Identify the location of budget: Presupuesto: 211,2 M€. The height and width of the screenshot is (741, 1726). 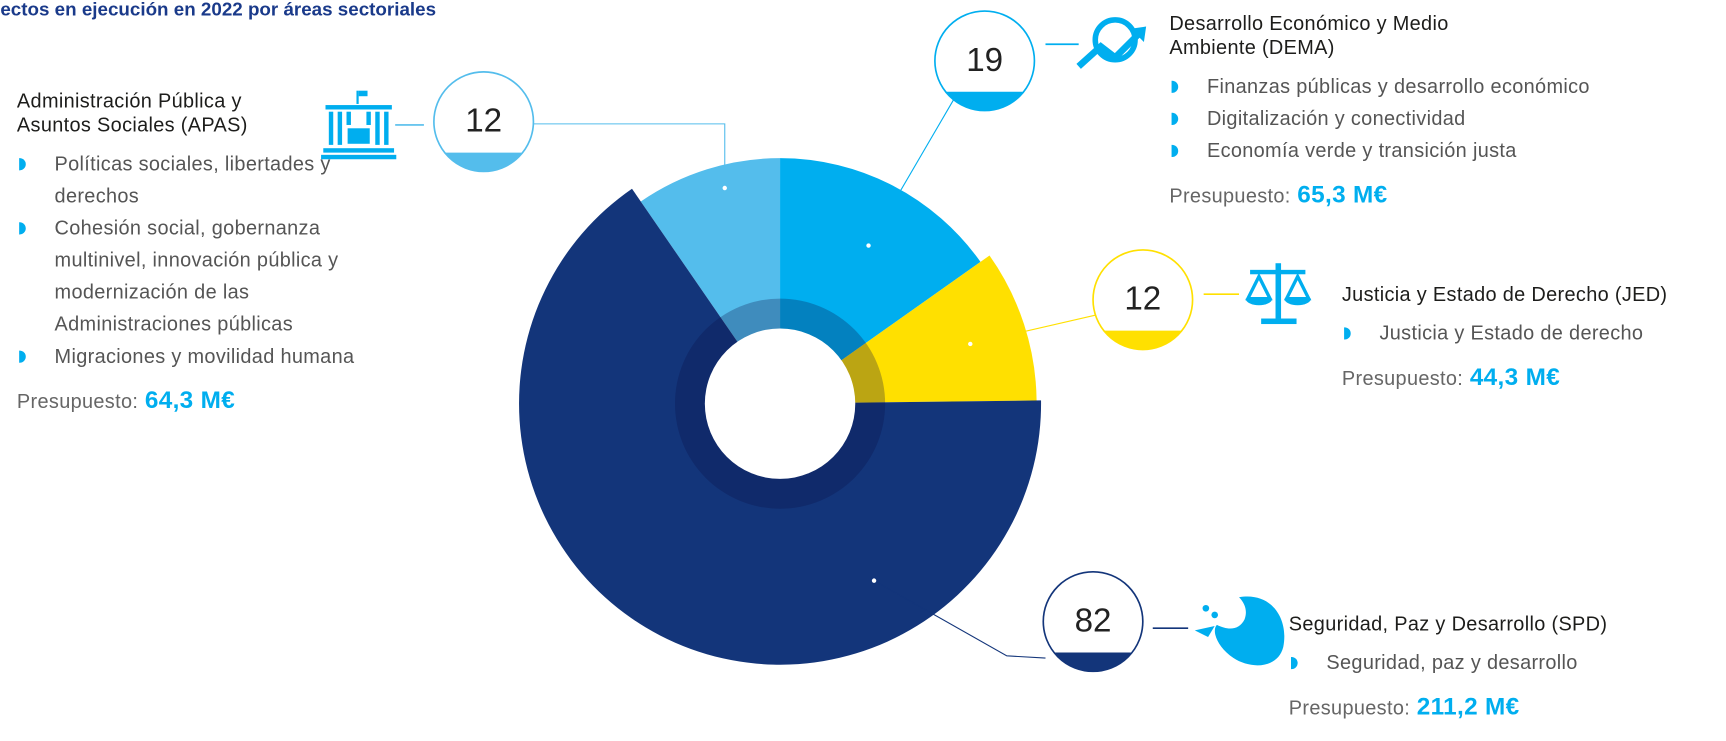
(1507, 706).